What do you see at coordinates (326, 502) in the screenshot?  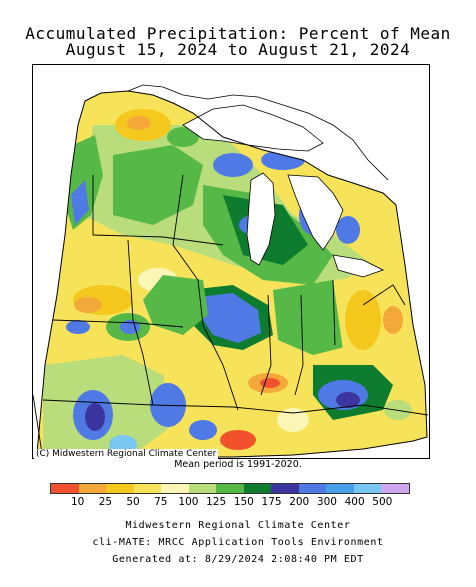 I see `legend-label: 300` at bounding box center [326, 502].